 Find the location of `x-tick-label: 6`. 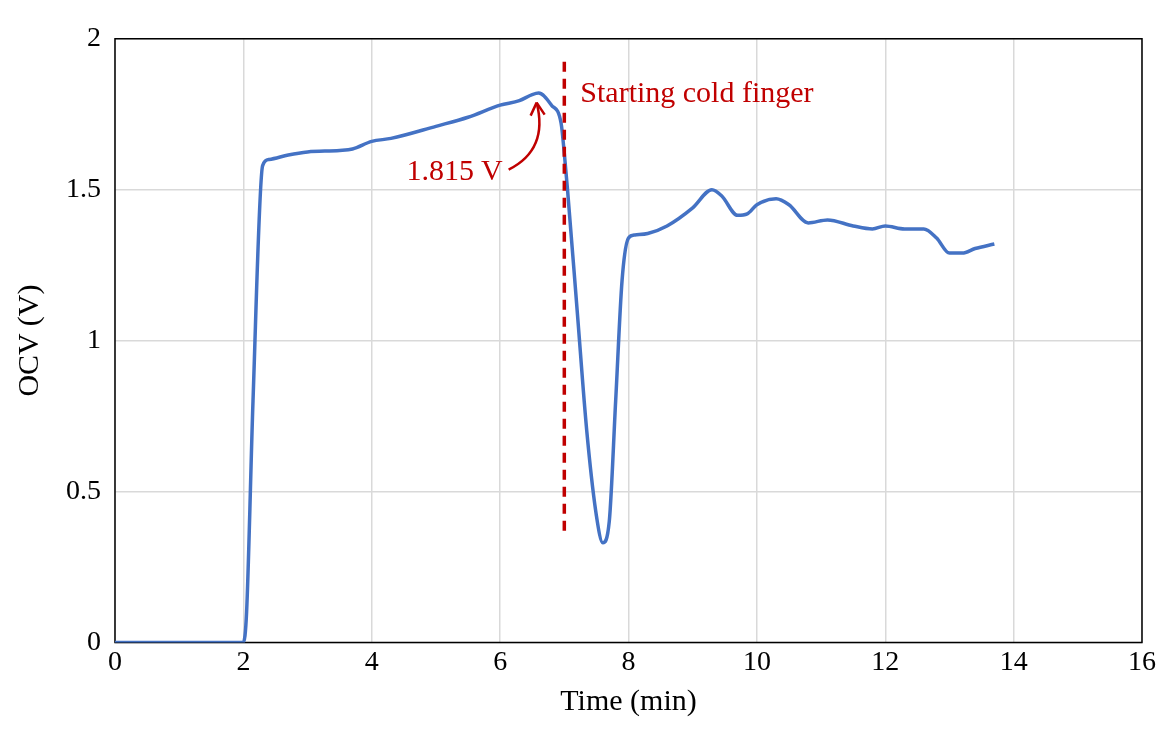

x-tick-label: 6 is located at coordinates (500, 660).